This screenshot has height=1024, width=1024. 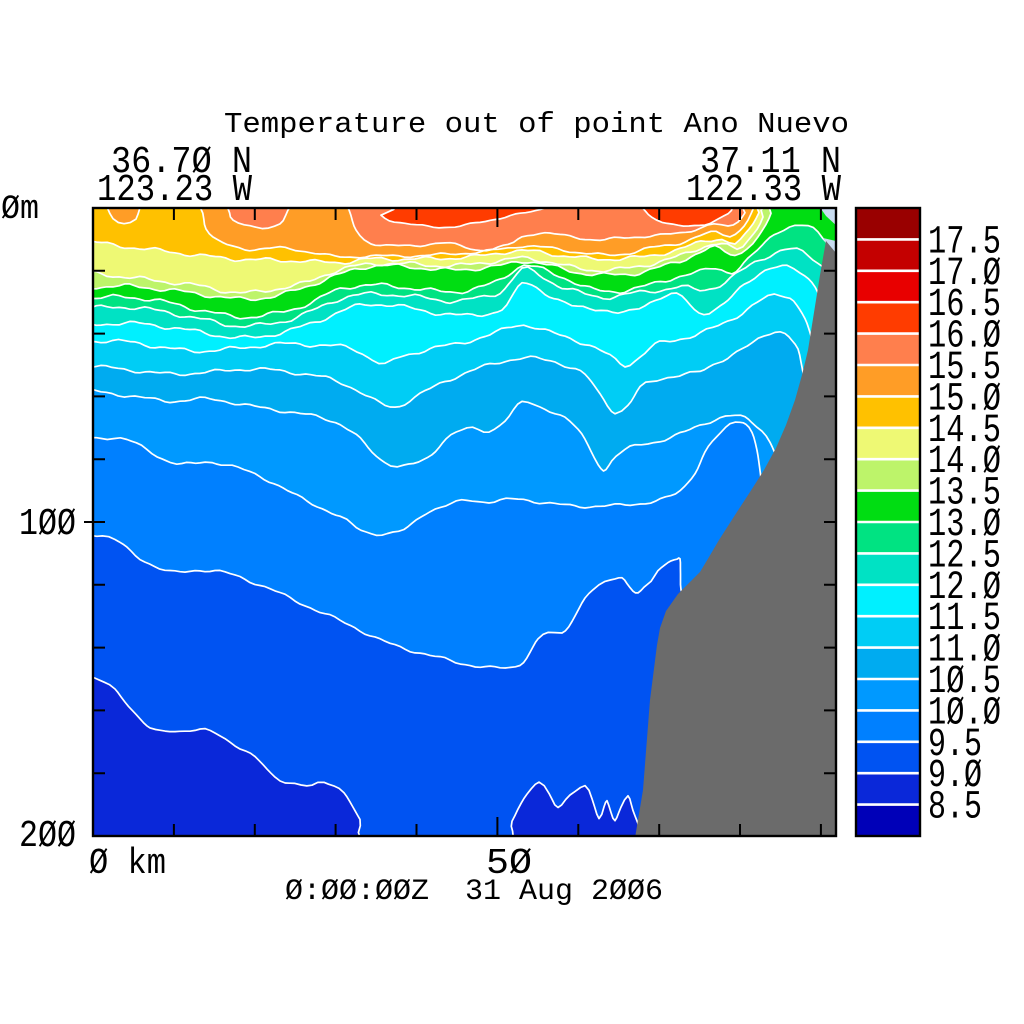 I want to click on svg-text: Øm, so click(x=20, y=210).